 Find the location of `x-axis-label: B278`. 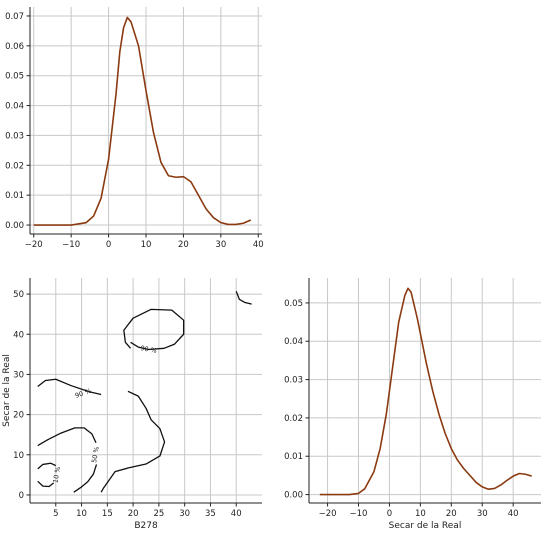

x-axis-label: B278 is located at coordinates (146, 526).